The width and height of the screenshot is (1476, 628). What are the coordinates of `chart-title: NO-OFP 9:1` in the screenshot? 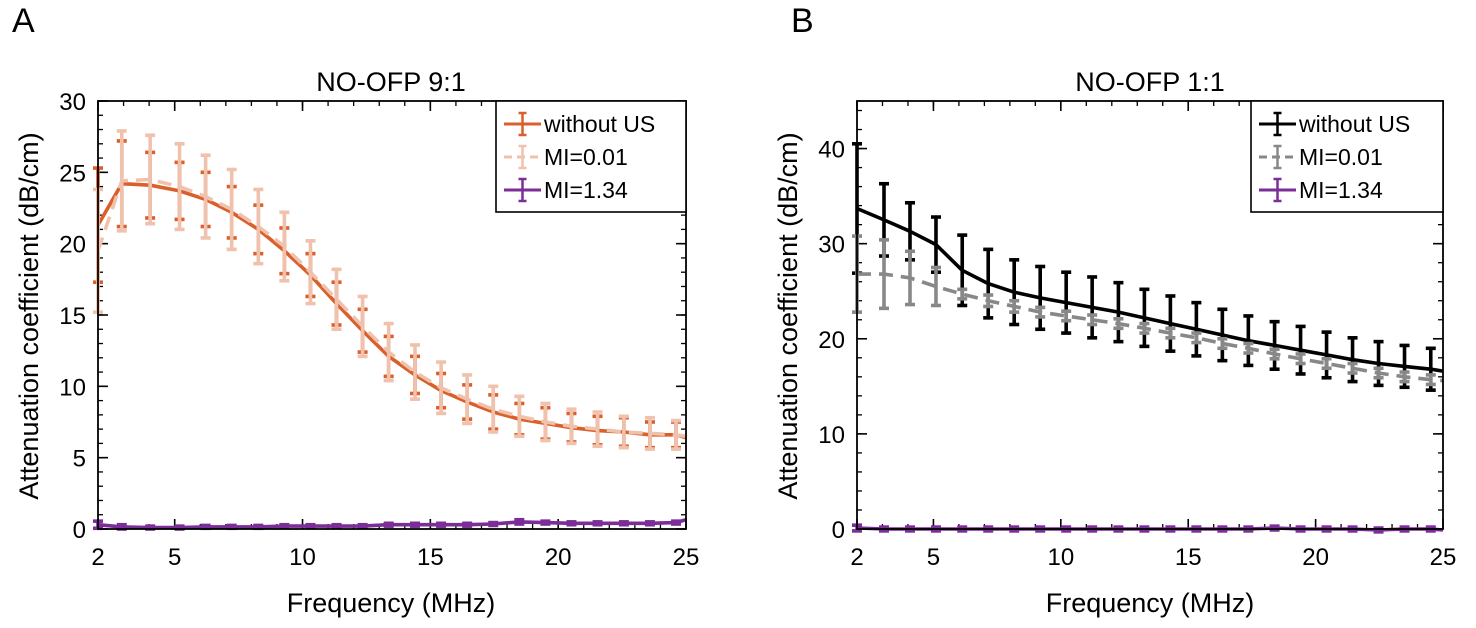 It's located at (391, 82).